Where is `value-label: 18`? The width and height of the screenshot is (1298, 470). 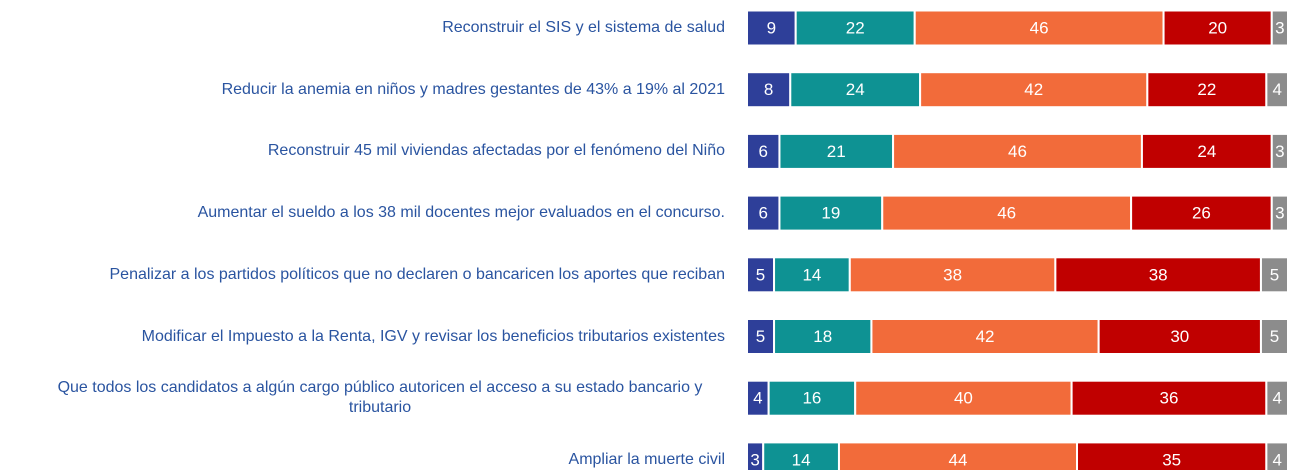
value-label: 18 is located at coordinates (822, 336).